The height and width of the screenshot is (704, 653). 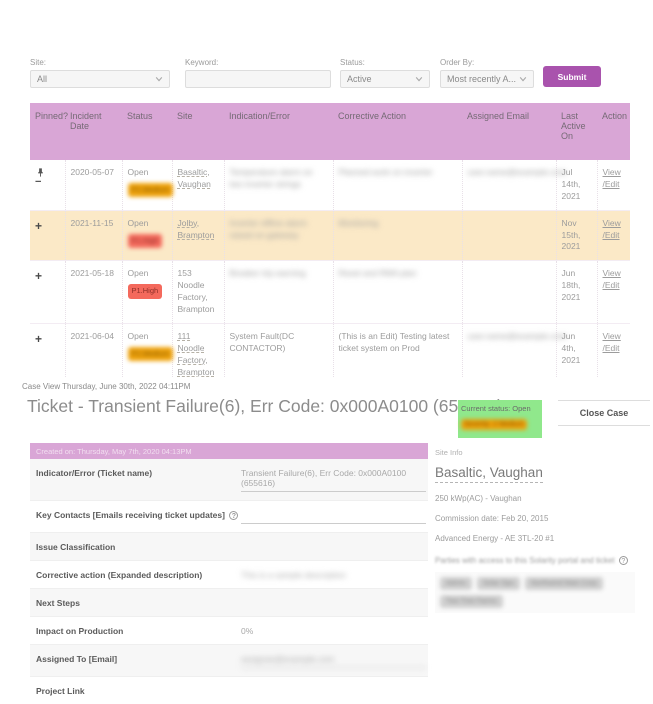 What do you see at coordinates (49, 131) in the screenshot?
I see `col-header-pinned: Pinned?` at bounding box center [49, 131].